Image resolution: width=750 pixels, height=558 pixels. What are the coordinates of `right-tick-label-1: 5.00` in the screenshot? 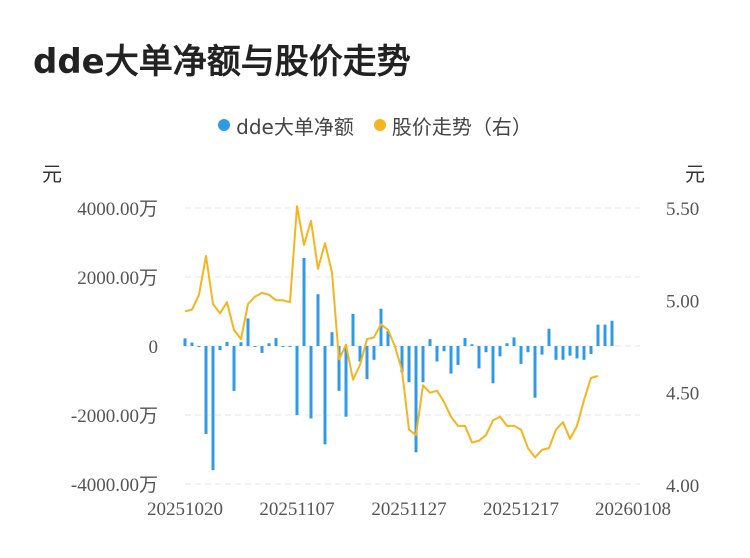 It's located at (682, 301).